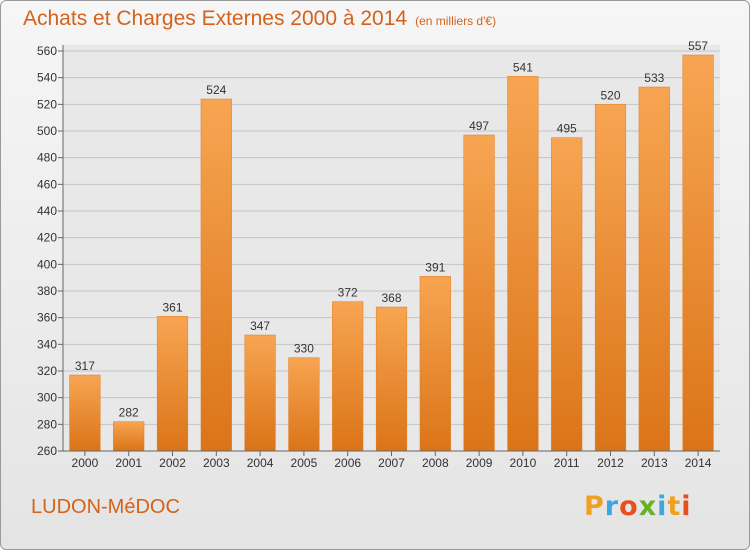  What do you see at coordinates (47, 184) in the screenshot?
I see `y-tick-label: 460` at bounding box center [47, 184].